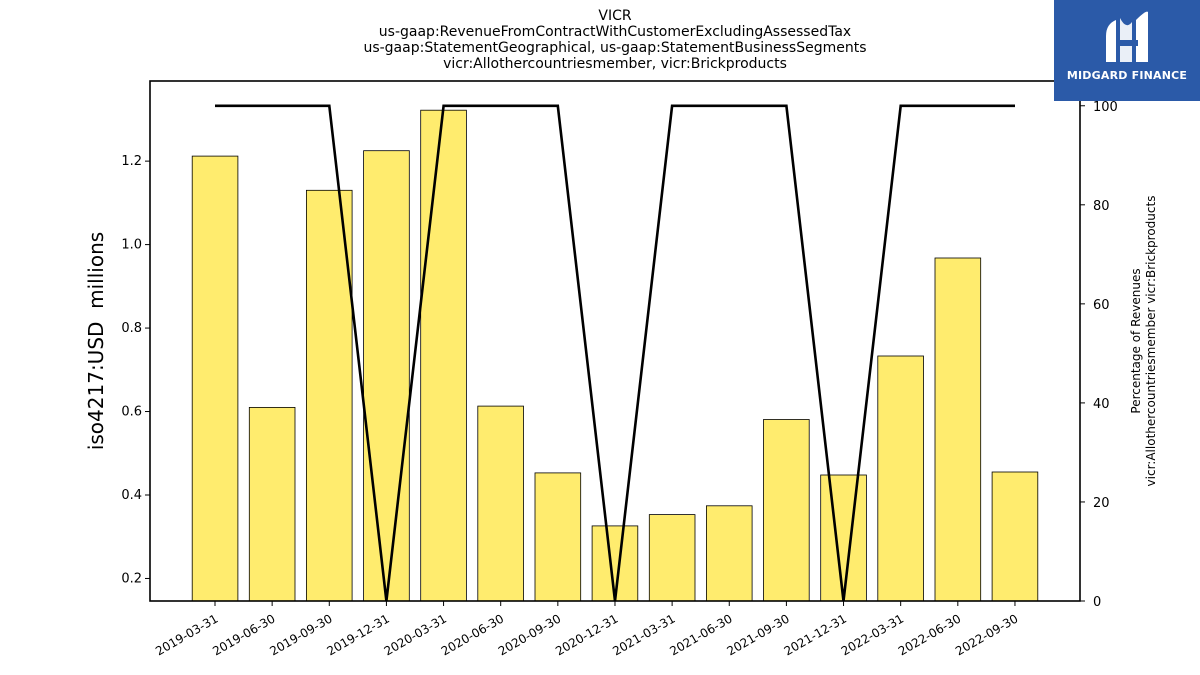 This screenshot has height=675, width=1200. Describe the element at coordinates (586, 634) in the screenshot. I see `x-tick-label: 2020-12-31` at that location.